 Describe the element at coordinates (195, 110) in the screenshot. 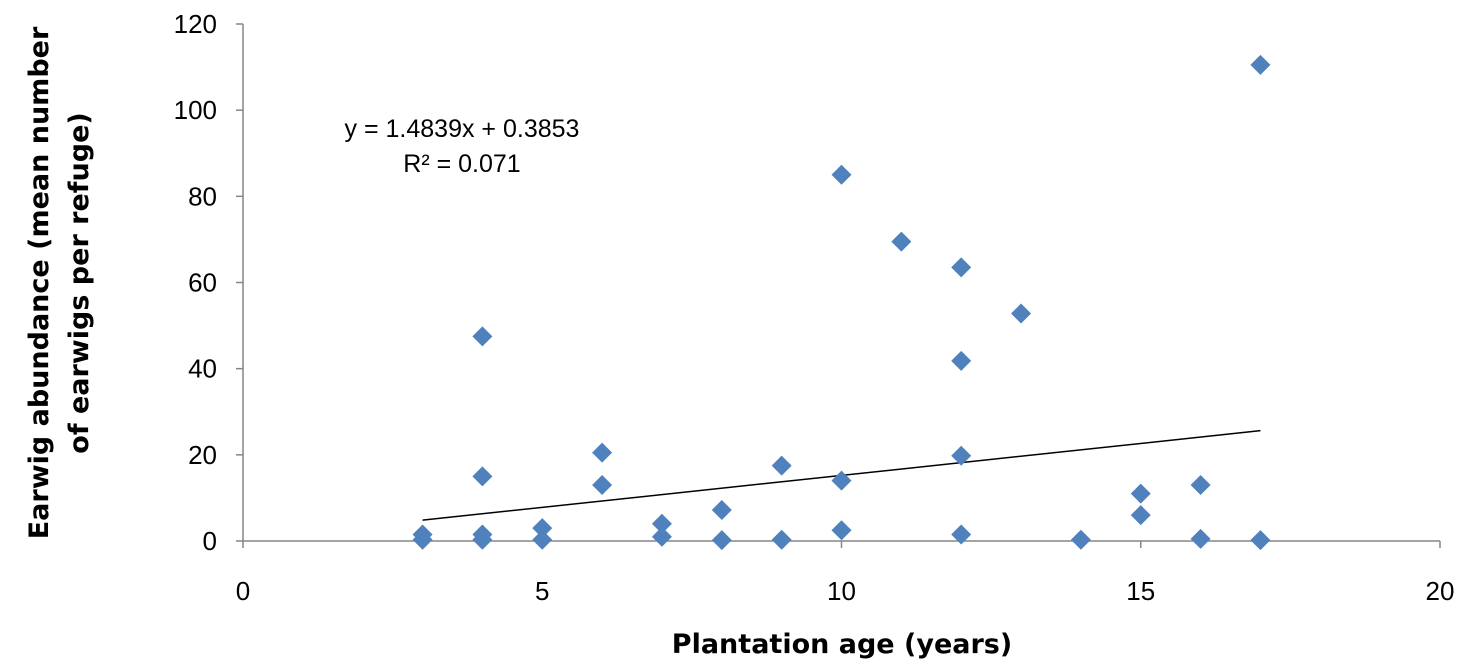

I see `y-tick-label: 100` at that location.